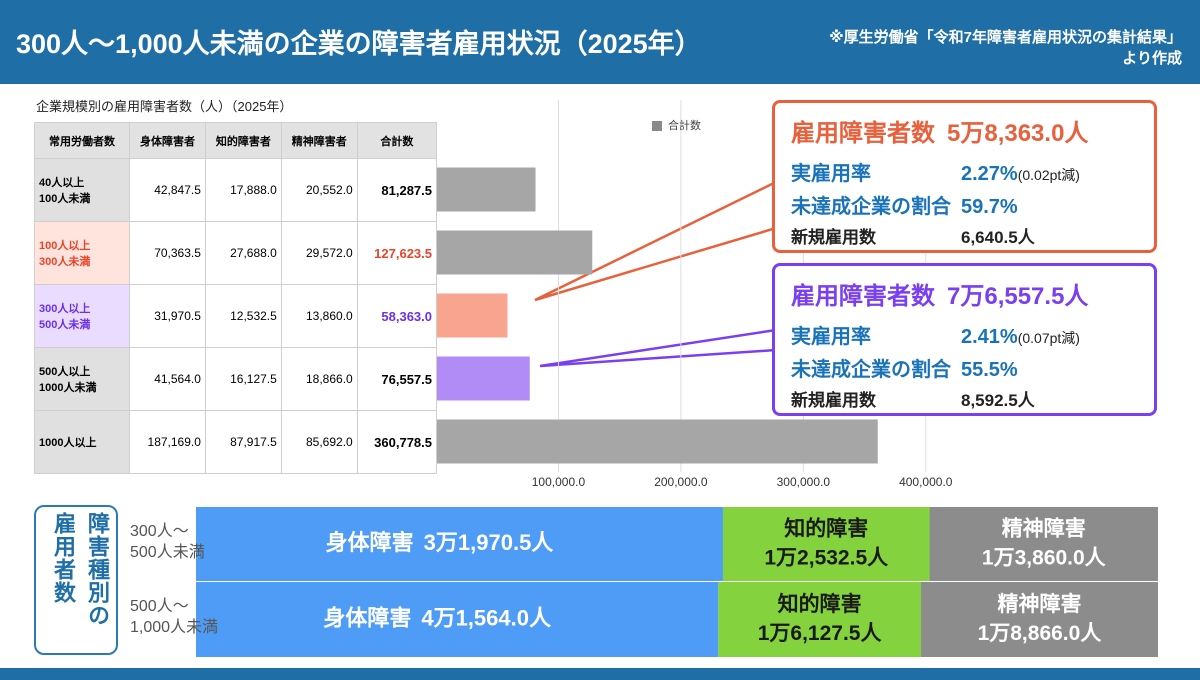  Describe the element at coordinates (167, 442) in the screenshot. I see `table-cell: 187,169.0` at that location.